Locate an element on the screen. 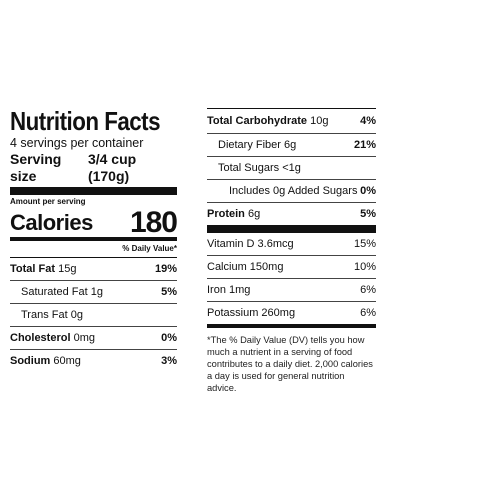 The image size is (480, 480). nutrient-row-sodium: Sodium 60mg 3% is located at coordinates (93, 361).